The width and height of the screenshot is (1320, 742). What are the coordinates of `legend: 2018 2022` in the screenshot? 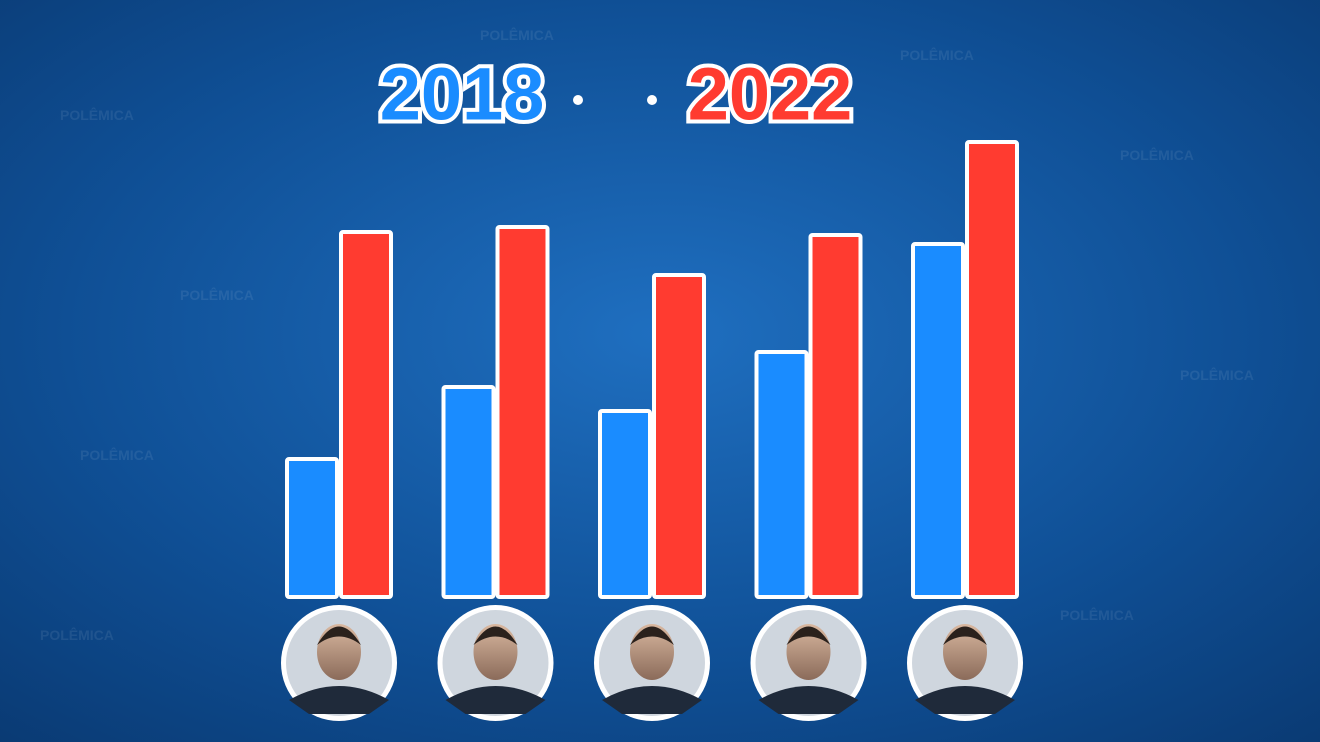 It's located at (616, 94).